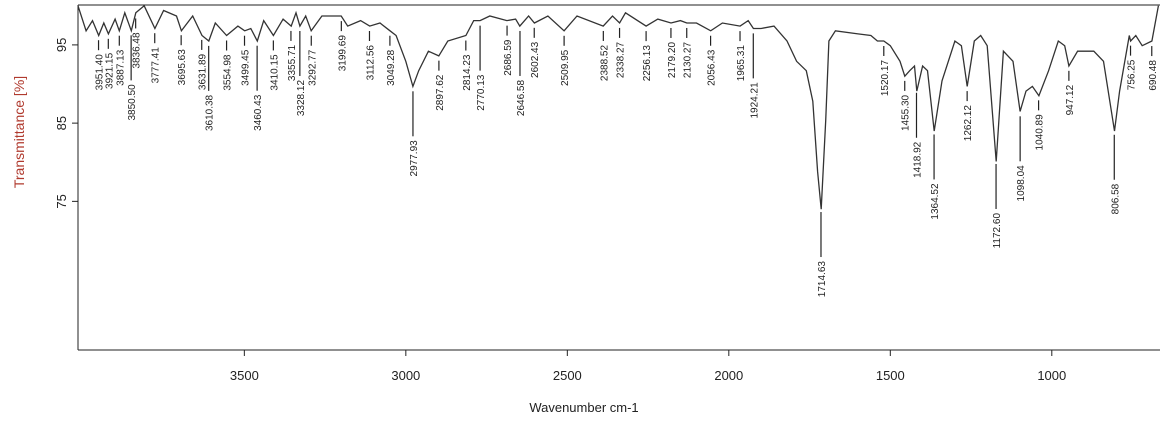 The width and height of the screenshot is (1160, 428). Describe the element at coordinates (210, 112) in the screenshot. I see `peak-label: 3610.38` at that location.